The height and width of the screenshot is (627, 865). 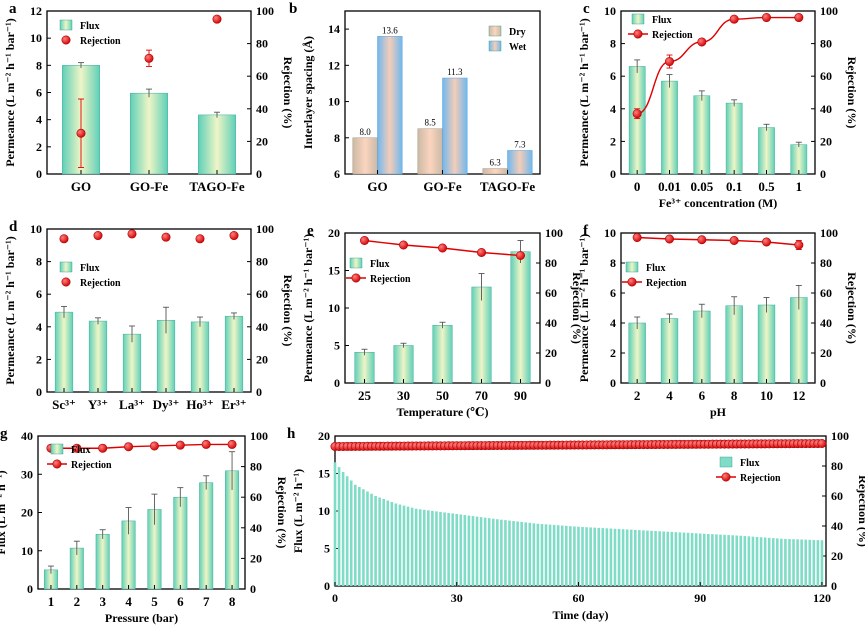 I want to click on panel-label: c, so click(x=586, y=9).